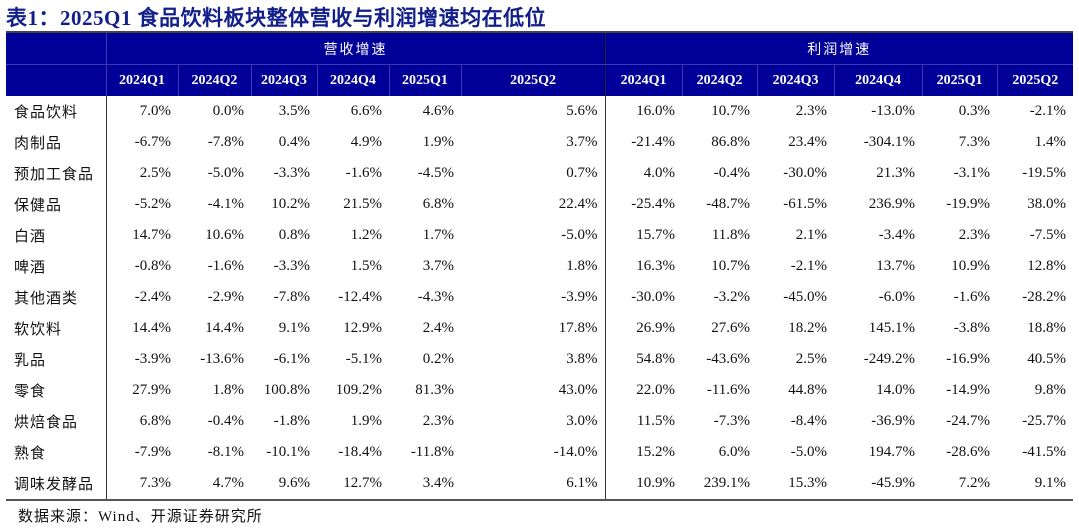  Describe the element at coordinates (155, 111) in the screenshot. I see `revenue-cell: 7.0%` at that location.